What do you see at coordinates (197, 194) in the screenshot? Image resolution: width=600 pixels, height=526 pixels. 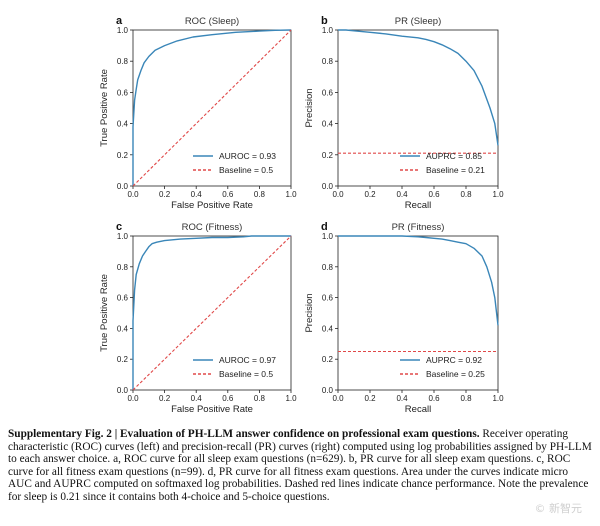 I see `x-tick-label-a: 0.4` at bounding box center [197, 194].